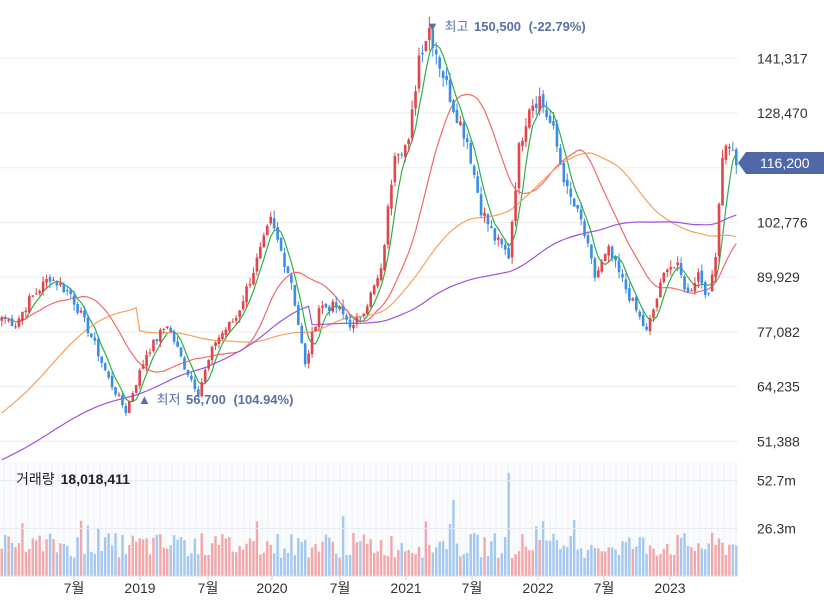 The height and width of the screenshot is (600, 824). Describe the element at coordinates (778, 387) in the screenshot. I see `price-tick-label: 64,235` at that location.